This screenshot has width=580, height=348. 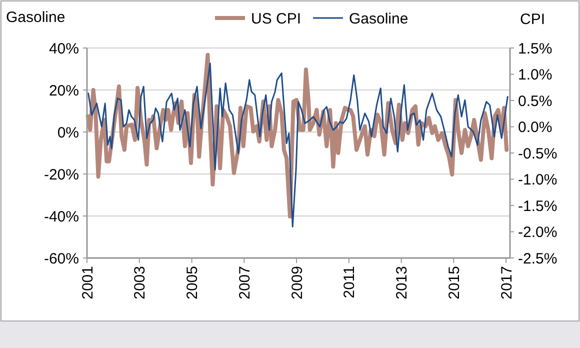 I want to click on y-tick-label: 0%, so click(x=68, y=133).